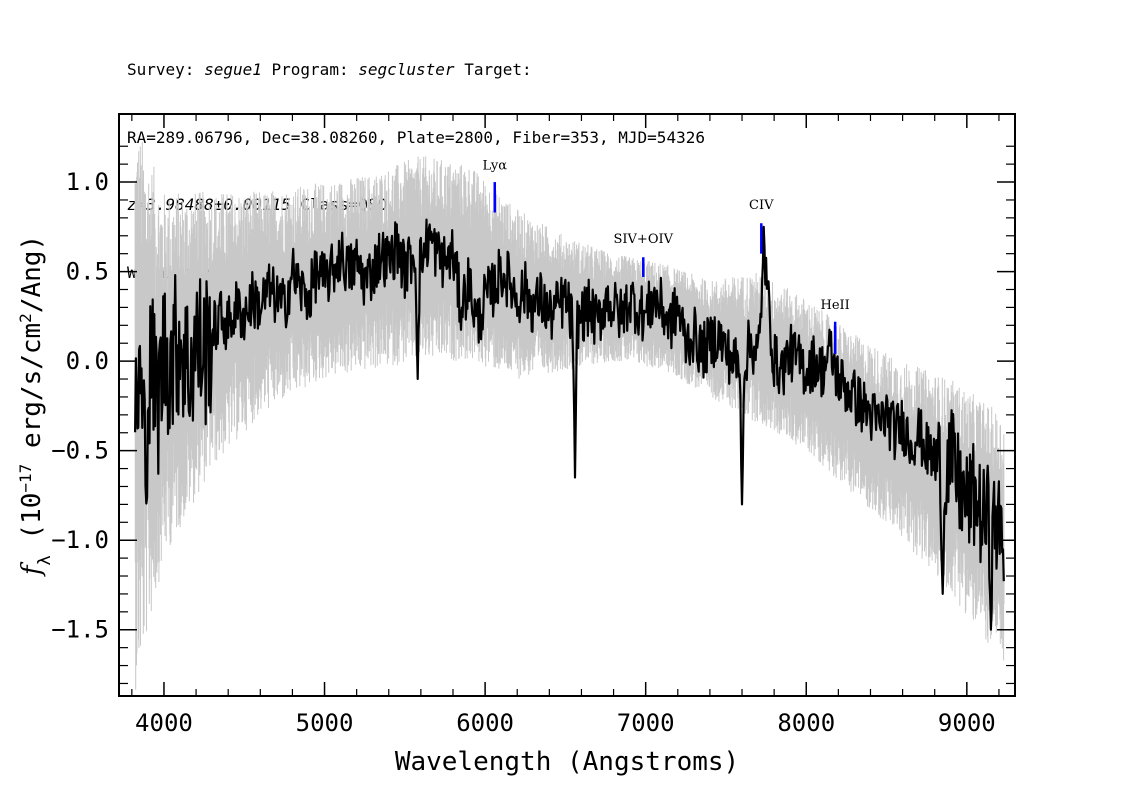 The width and height of the screenshot is (1134, 810). I want to click on line-marker-label: SIV+OIV, so click(644, 239).